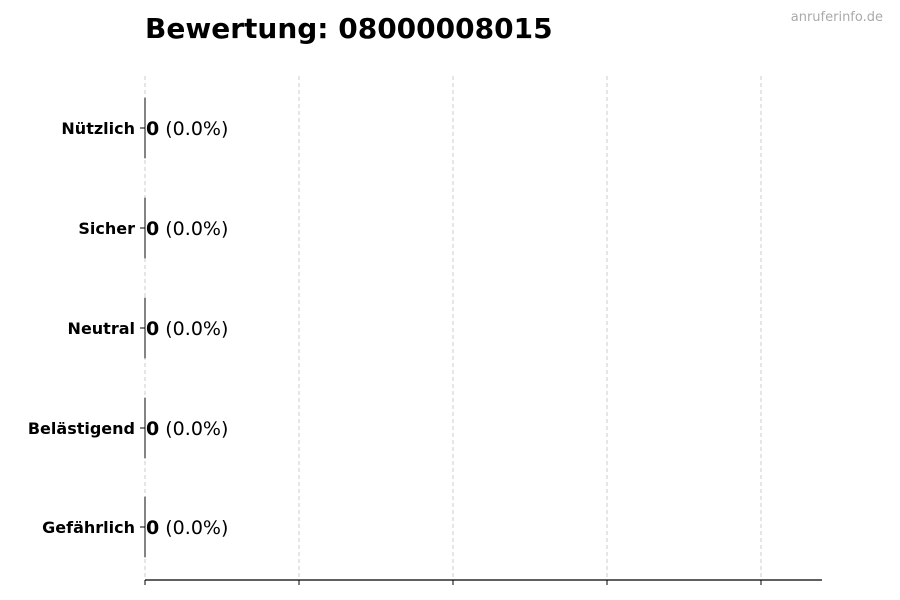  What do you see at coordinates (88, 527) in the screenshot?
I see `category-label: Gefährlich` at bounding box center [88, 527].